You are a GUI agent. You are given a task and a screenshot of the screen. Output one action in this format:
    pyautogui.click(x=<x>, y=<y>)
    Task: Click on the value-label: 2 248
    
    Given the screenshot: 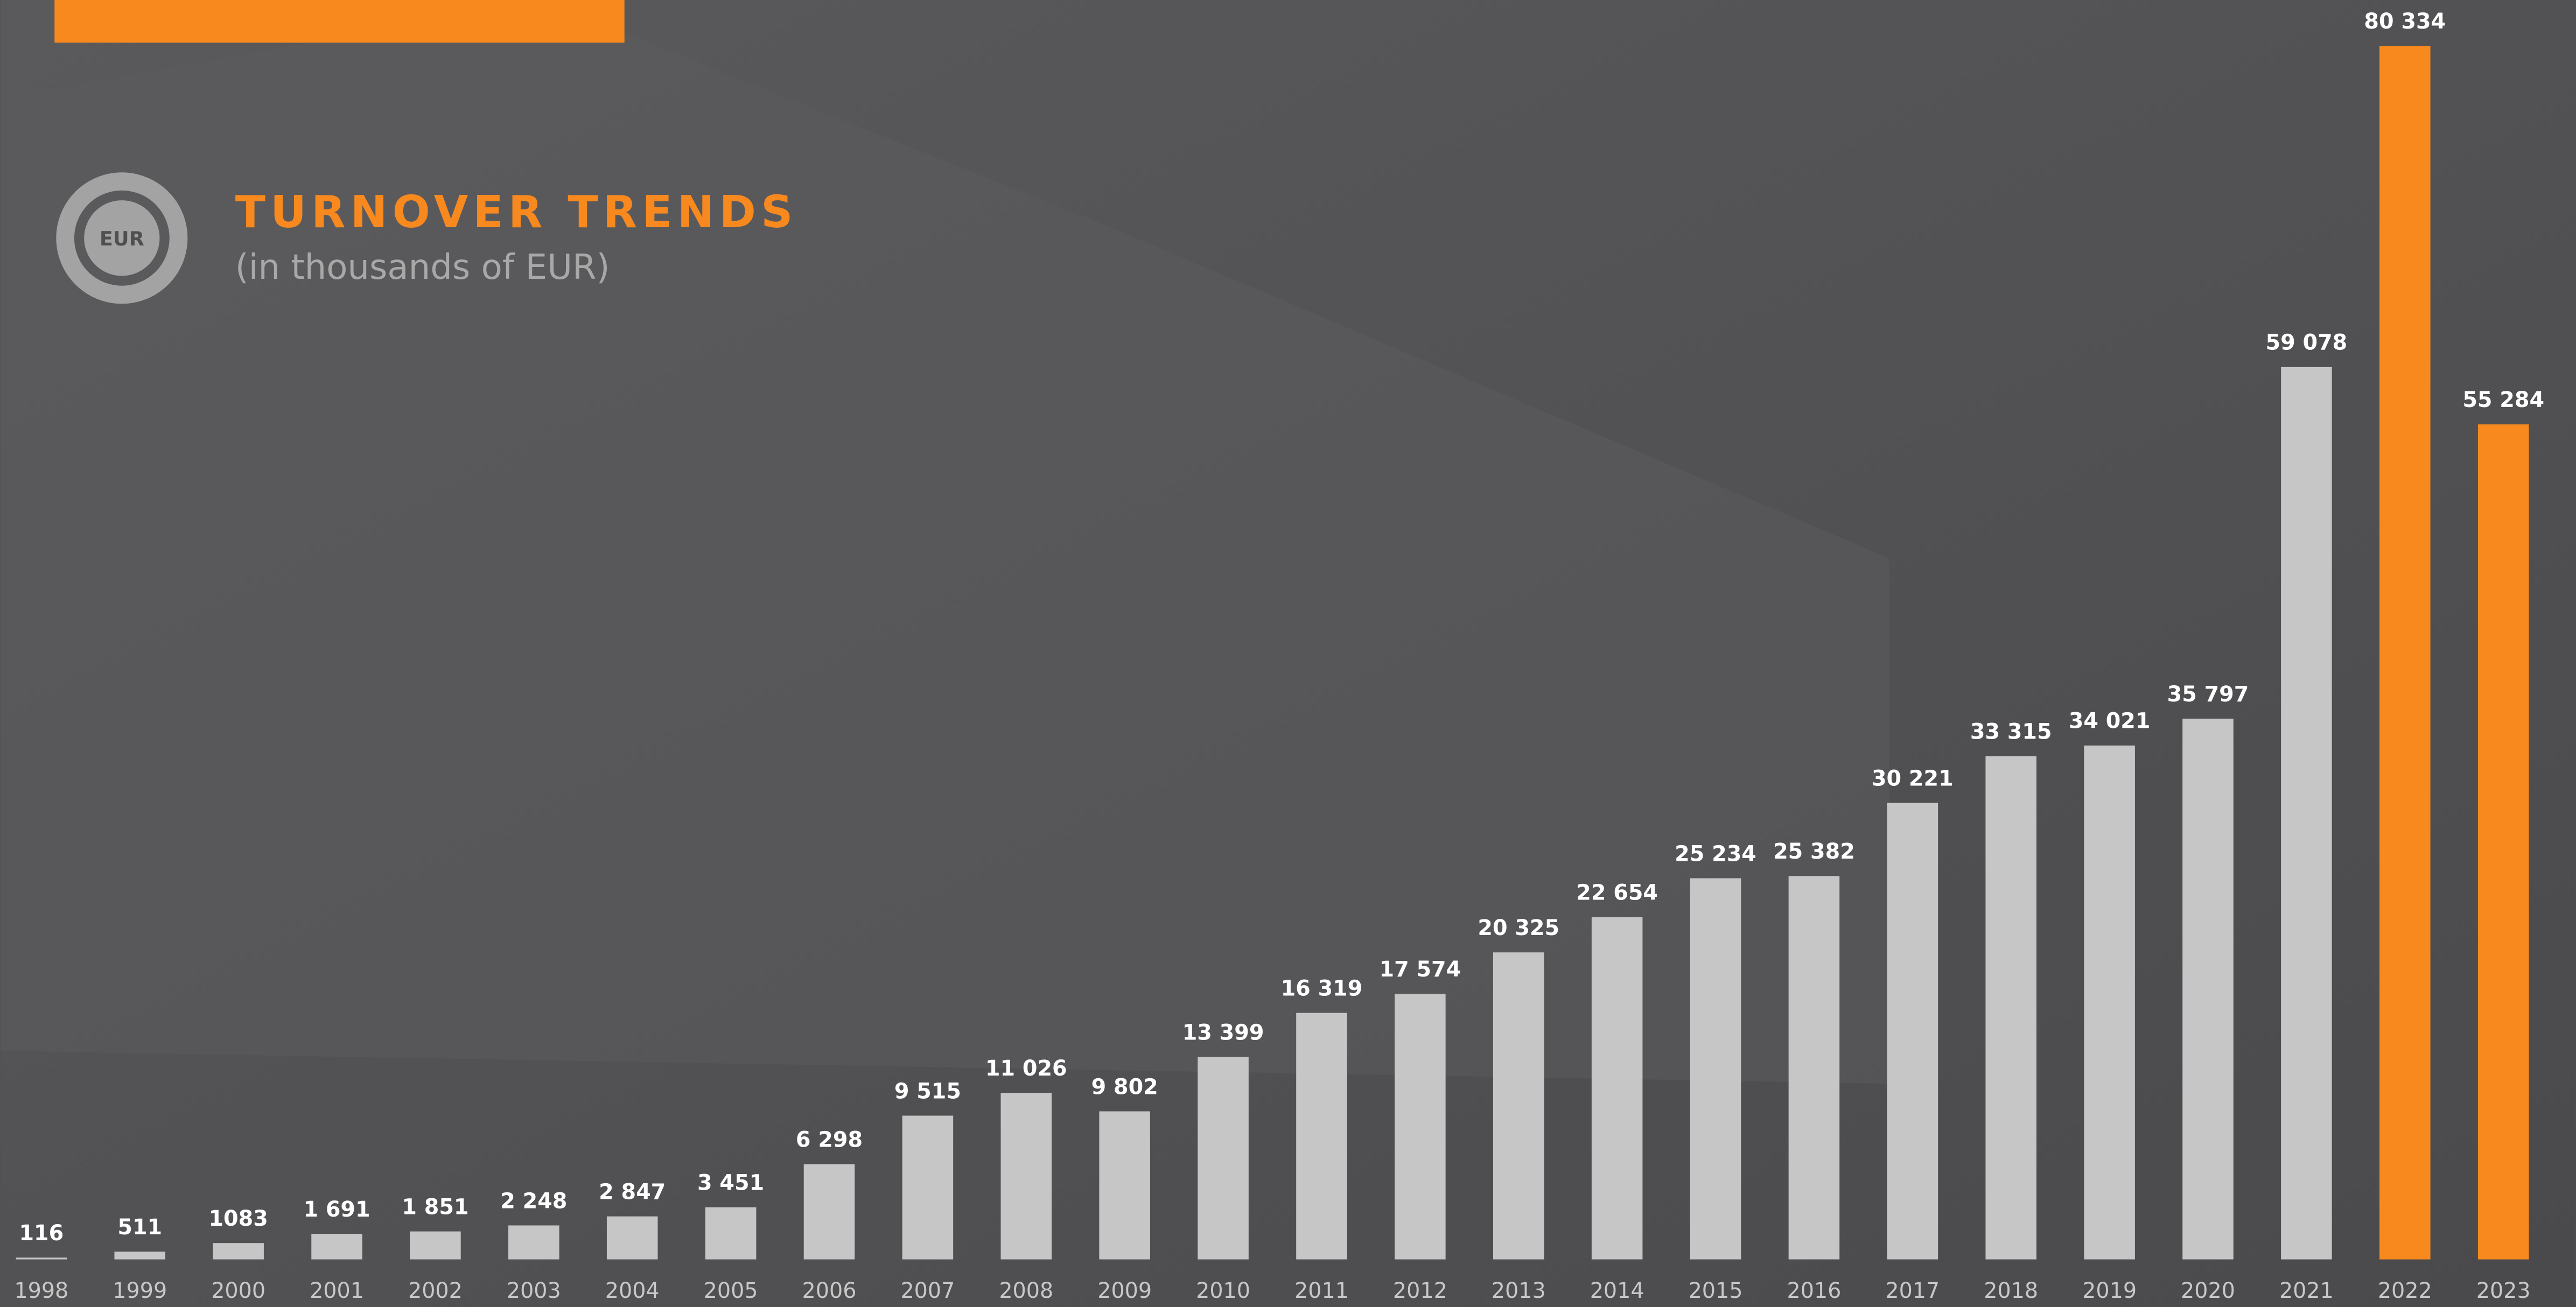 What is the action you would take?
    pyautogui.click(x=533, y=1201)
    